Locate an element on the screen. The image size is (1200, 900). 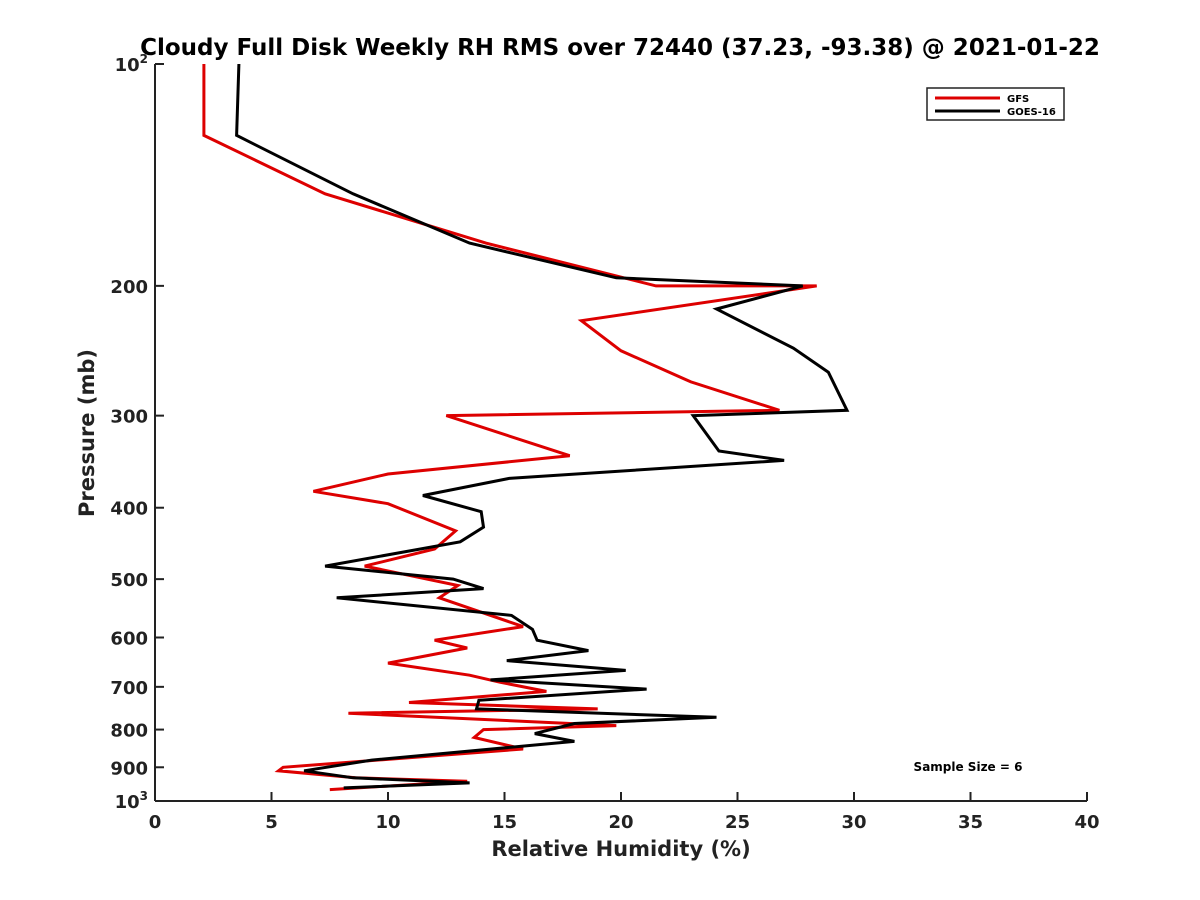
legend-box is located at coordinates (995, 104).